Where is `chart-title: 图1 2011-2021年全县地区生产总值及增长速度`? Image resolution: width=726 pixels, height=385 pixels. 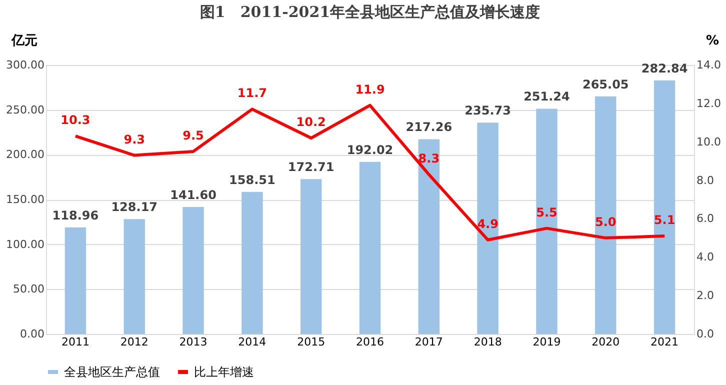
chart-title: 图1 2011-2021年全县地区生产总值及增长速度 is located at coordinates (370, 12).